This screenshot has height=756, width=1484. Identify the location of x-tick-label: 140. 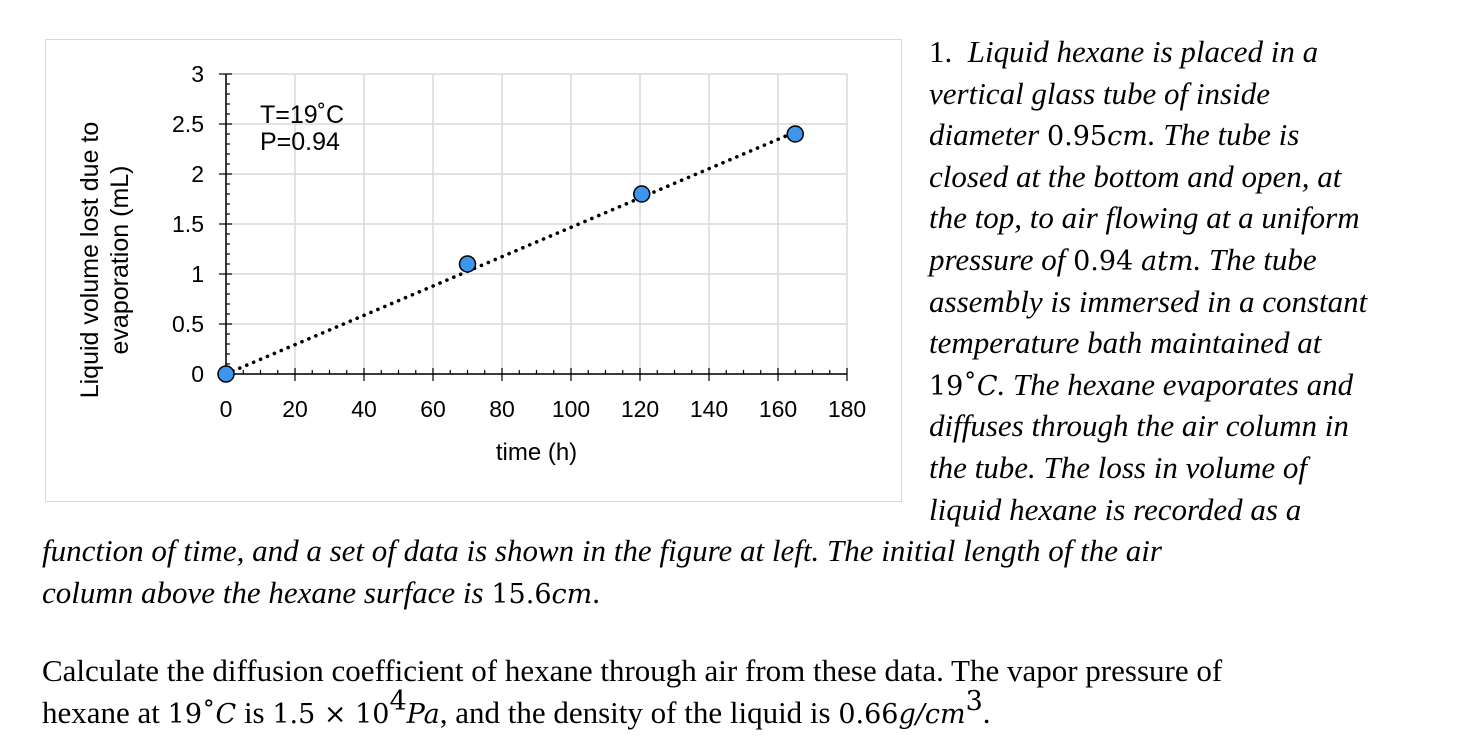
(709, 409).